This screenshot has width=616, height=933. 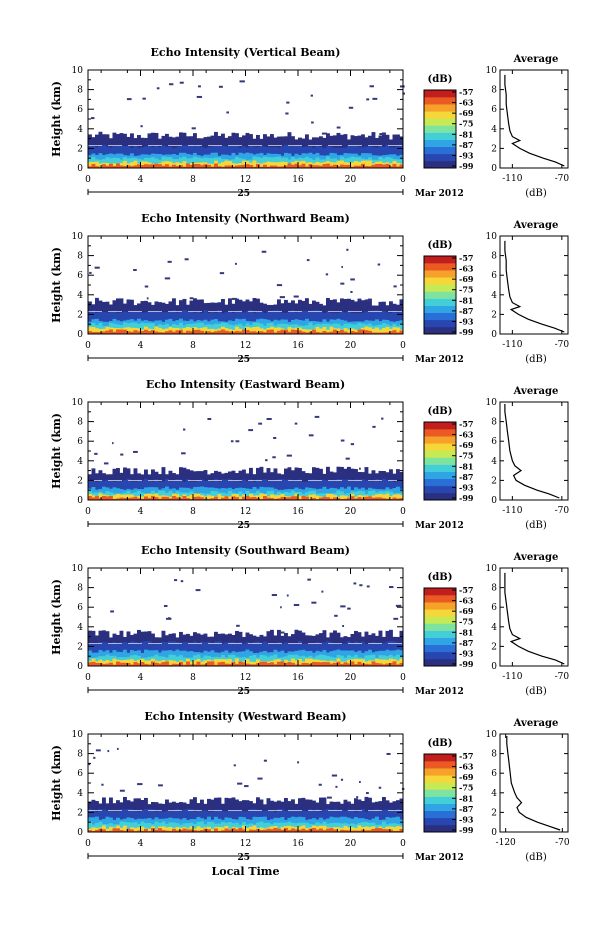 I want to click on average-title: Average, so click(x=536, y=723).